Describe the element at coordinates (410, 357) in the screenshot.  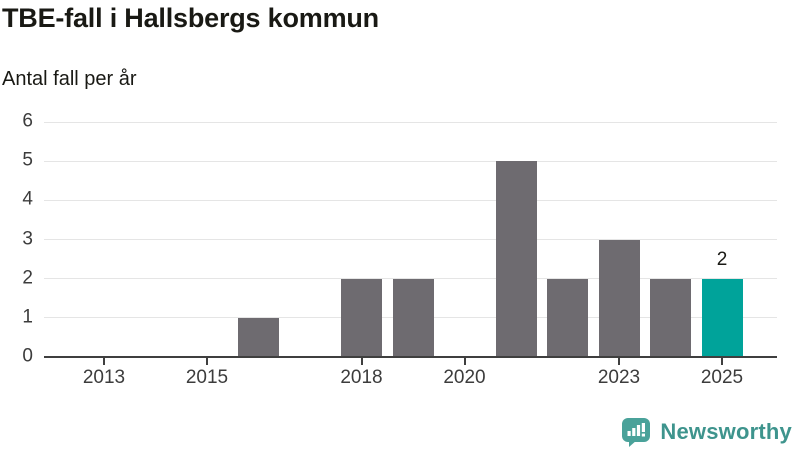
I see `x-axis-line` at that location.